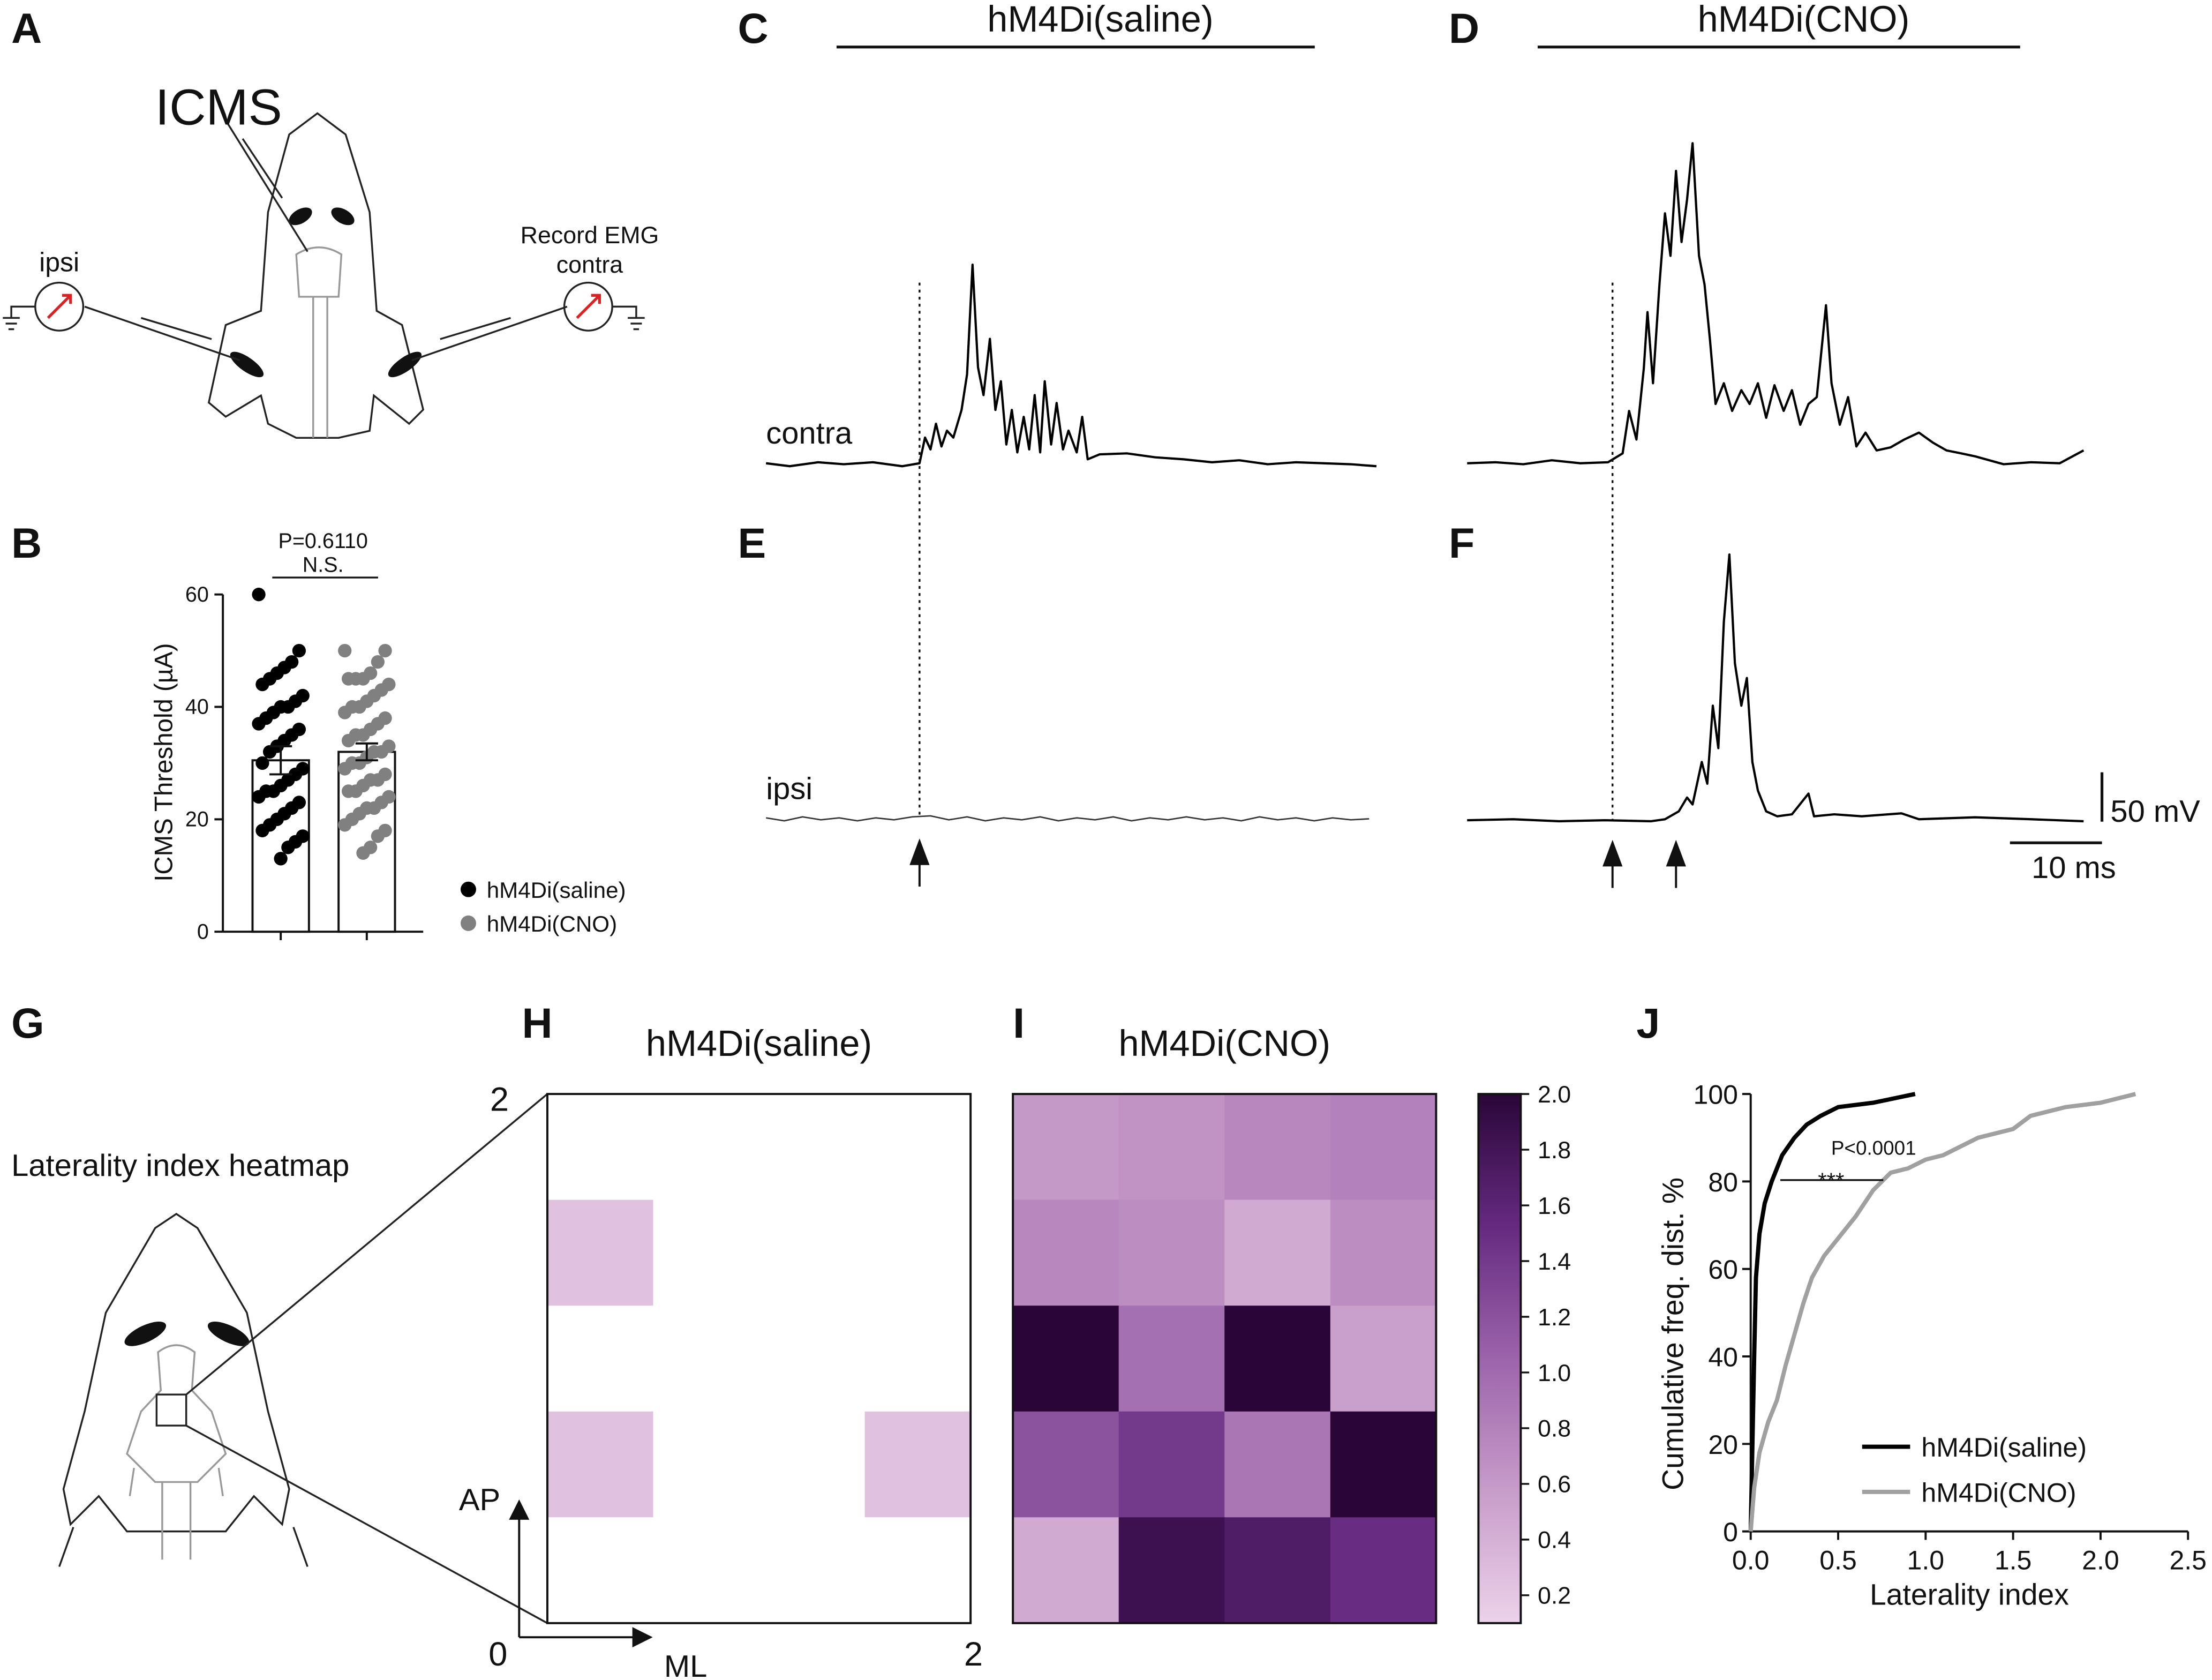 This screenshot has width=2212, height=1680. I want to click on colorbar-tick-label: 1.2, so click(1554, 1317).